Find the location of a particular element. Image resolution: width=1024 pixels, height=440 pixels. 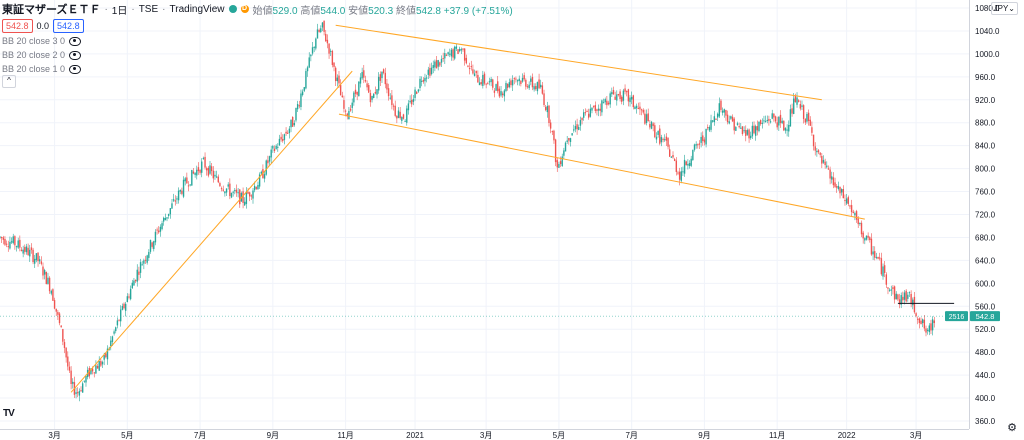

time-axis: 3月 5月 7月 9月 11月 2021 3月 5月 7月 9月 11月 2022 3月 is located at coordinates (484, 434).